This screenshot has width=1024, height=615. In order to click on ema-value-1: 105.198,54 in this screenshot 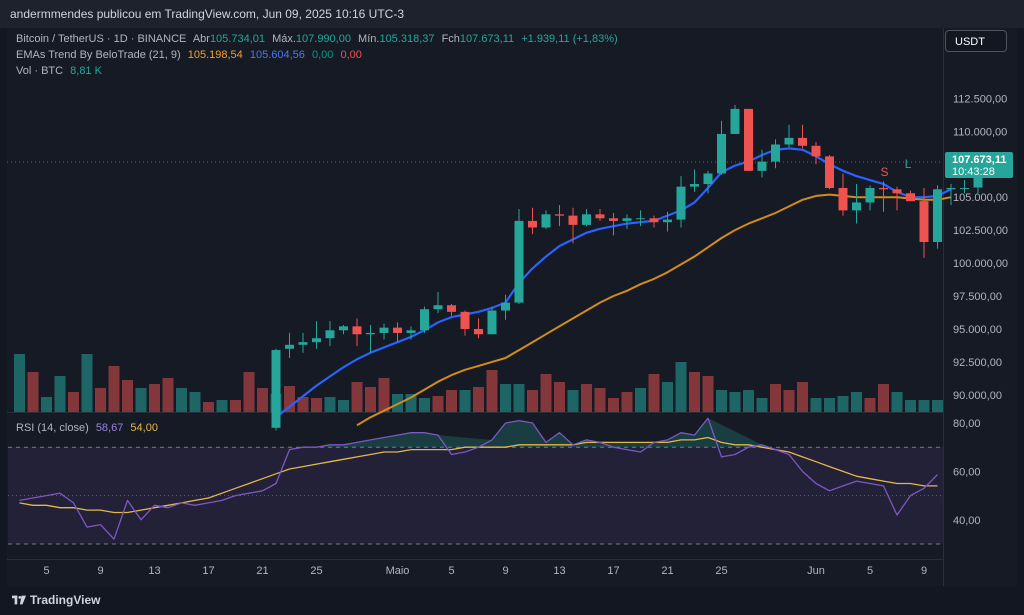, I will do `click(215, 55)`.